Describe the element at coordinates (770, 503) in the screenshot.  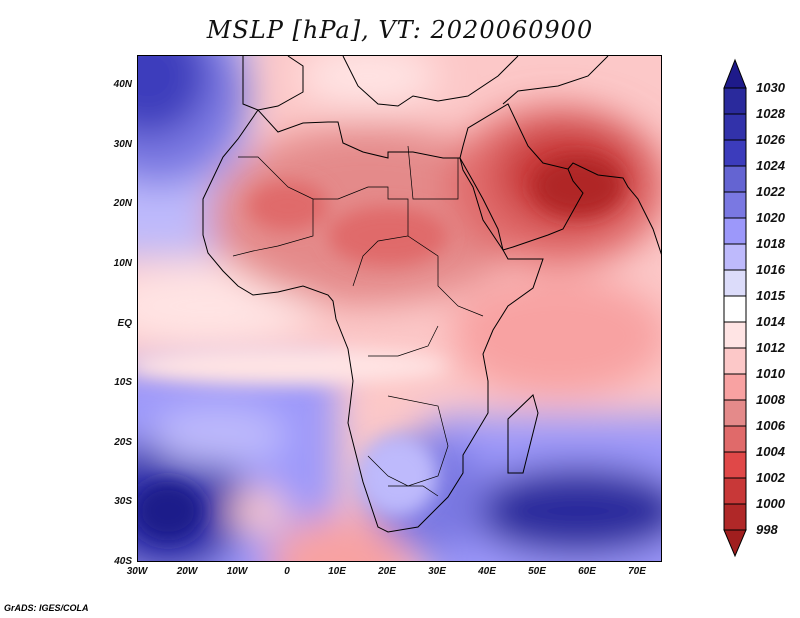
I see `colorbar-label: 1000` at that location.